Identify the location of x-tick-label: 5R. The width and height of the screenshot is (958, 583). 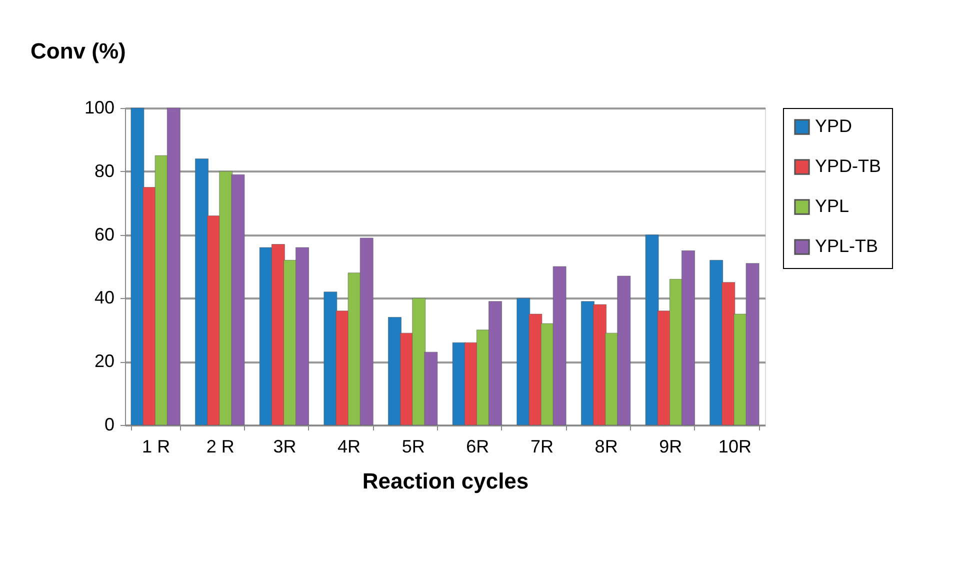
(413, 446).